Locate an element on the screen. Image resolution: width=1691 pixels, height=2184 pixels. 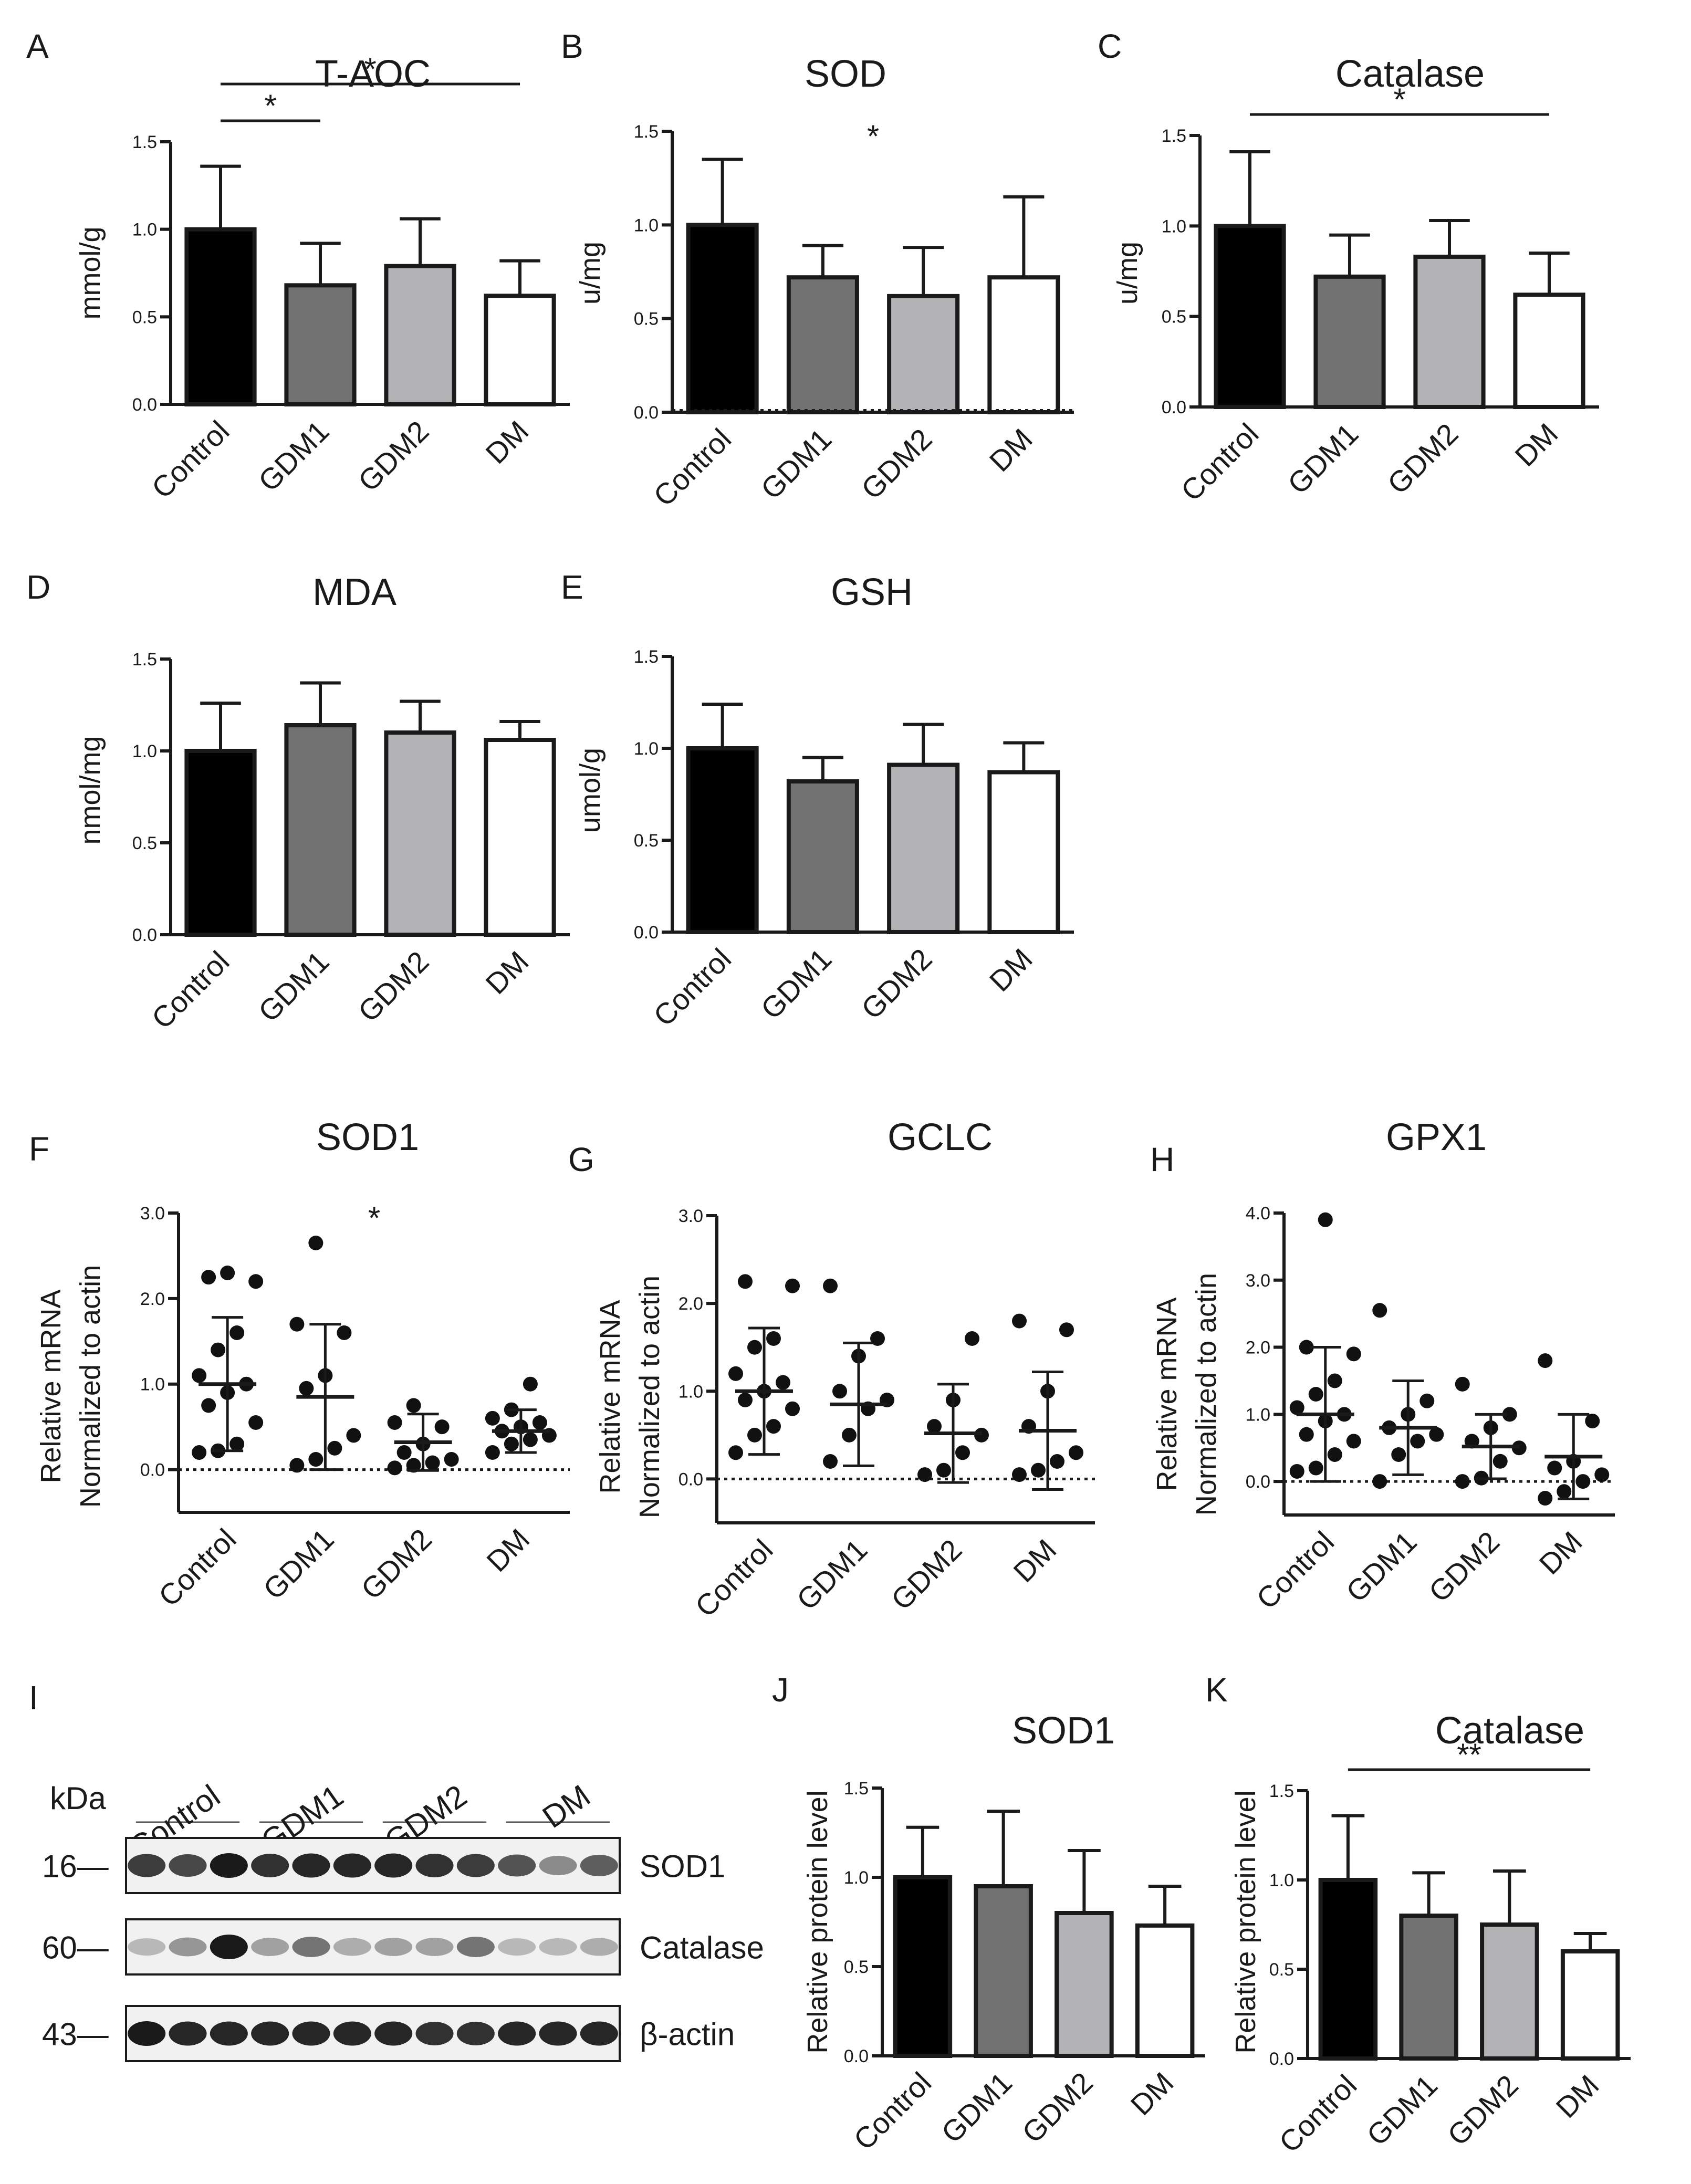
kda-marker: 60— is located at coordinates (75, 1948).